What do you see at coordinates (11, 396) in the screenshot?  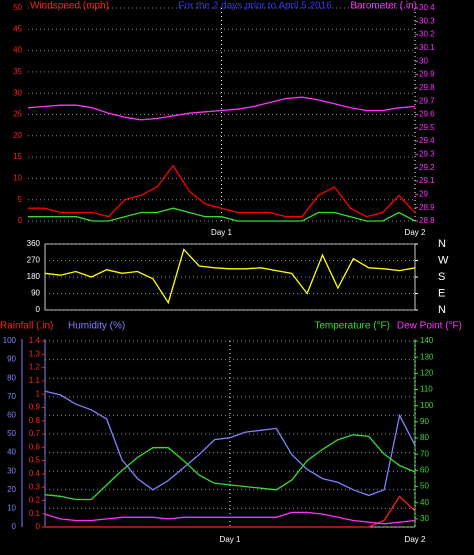 I see `y-tick-label: 70` at bounding box center [11, 396].